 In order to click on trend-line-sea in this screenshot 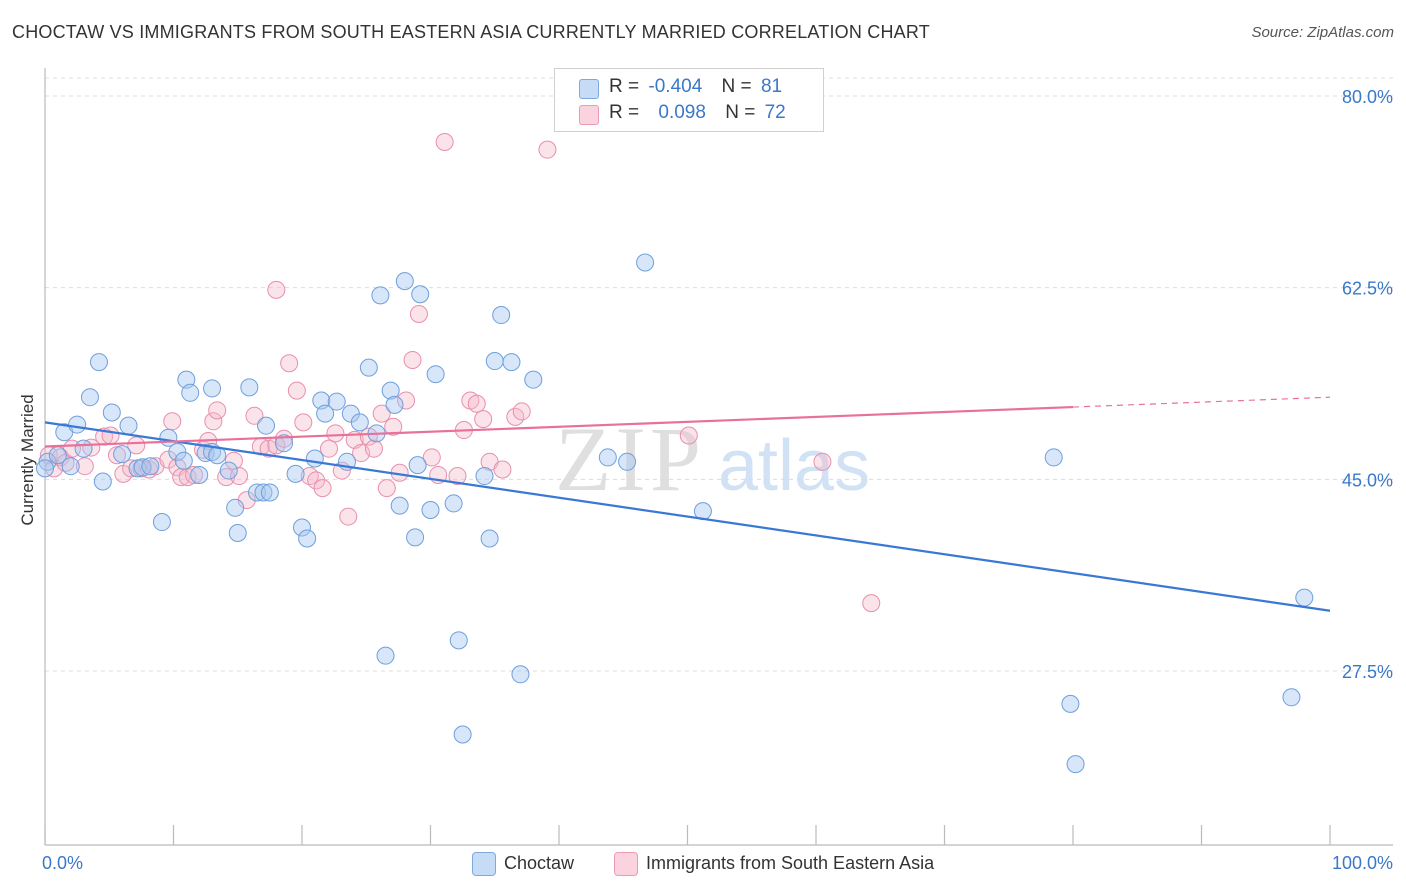, I will do `click(559, 426)`.